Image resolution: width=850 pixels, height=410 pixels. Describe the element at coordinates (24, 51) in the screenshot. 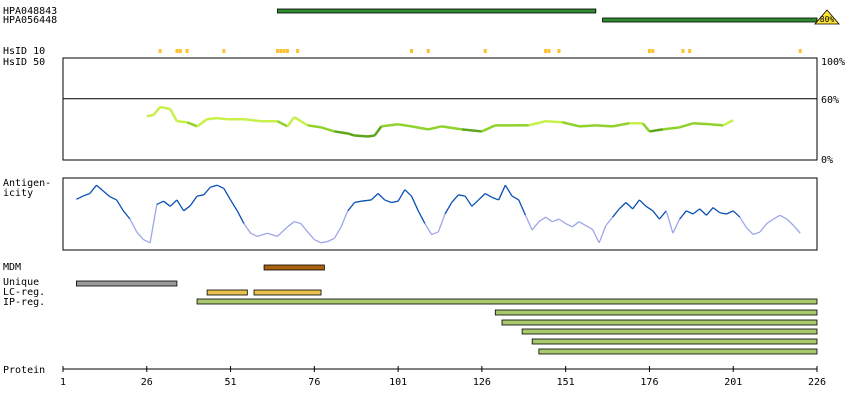

I see `hsid-label: HsID 10` at that location.